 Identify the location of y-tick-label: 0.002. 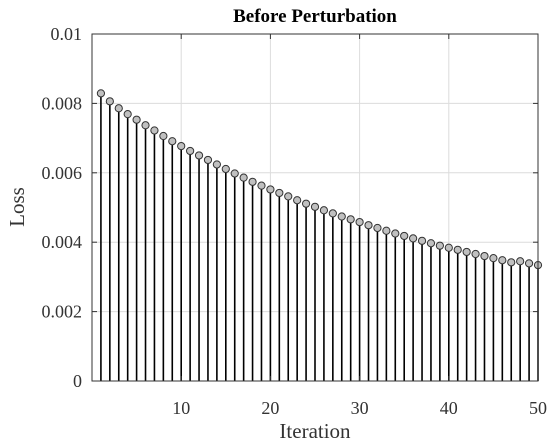
(62, 312).